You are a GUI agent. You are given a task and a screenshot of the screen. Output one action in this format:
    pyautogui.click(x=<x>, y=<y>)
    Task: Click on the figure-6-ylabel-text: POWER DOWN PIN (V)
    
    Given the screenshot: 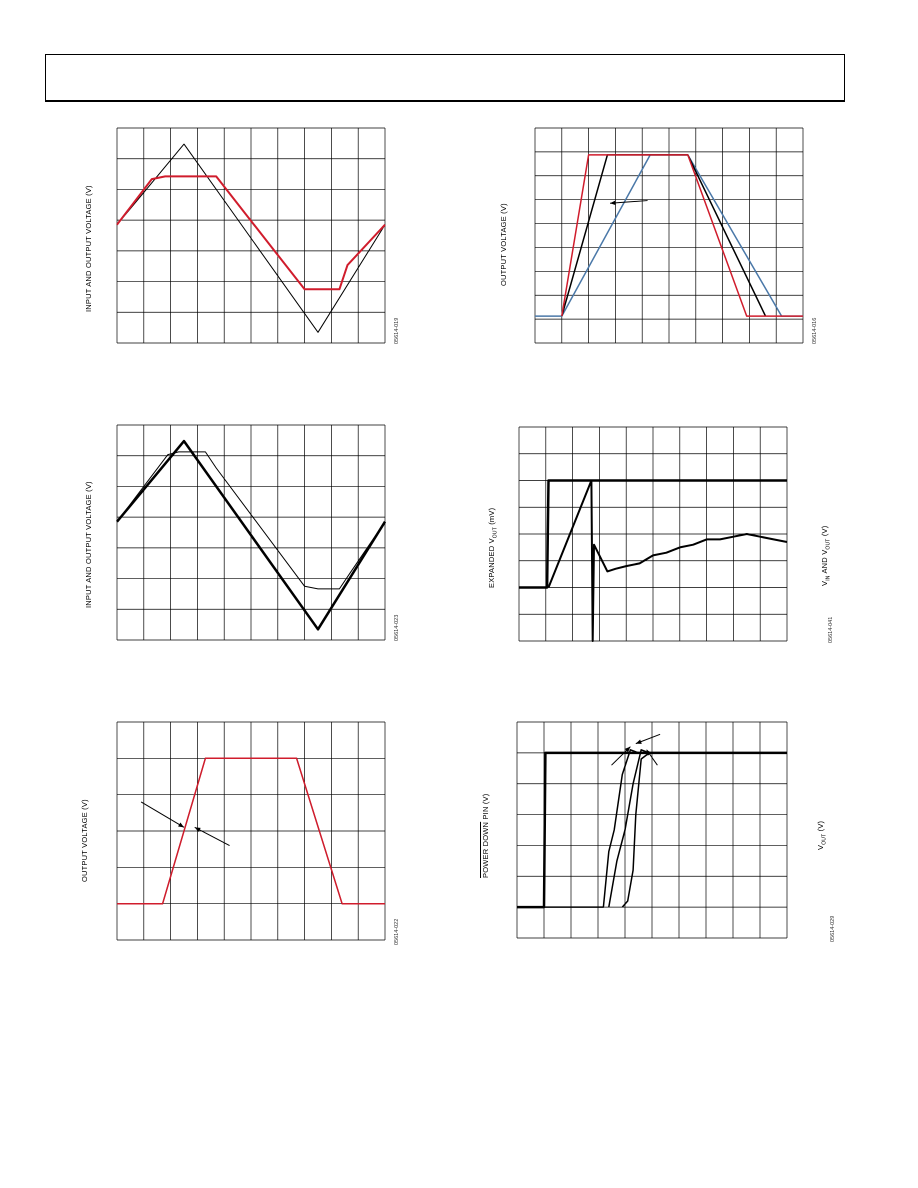 What is the action you would take?
    pyautogui.click(x=485, y=836)
    